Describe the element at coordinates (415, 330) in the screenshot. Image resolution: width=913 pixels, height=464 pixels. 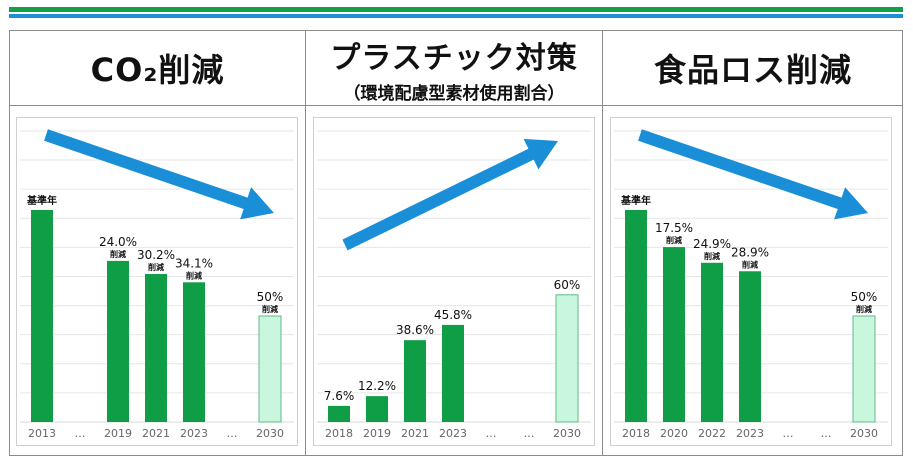
I see `data-label: 38.6%` at that location.